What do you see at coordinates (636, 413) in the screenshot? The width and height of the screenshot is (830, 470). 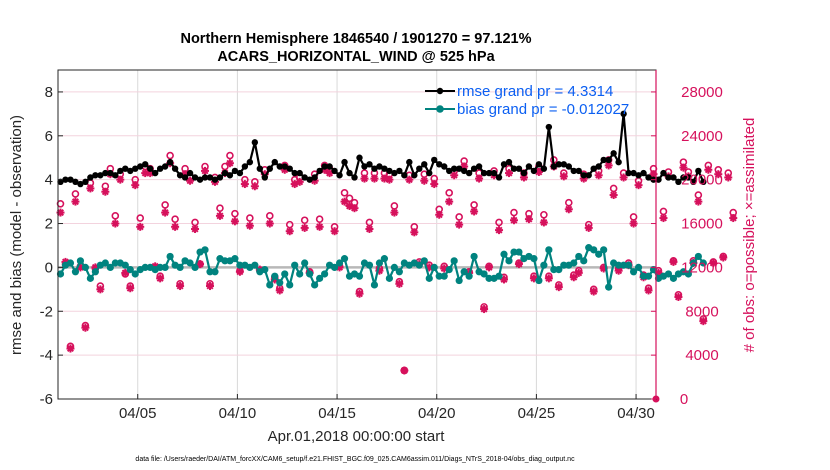 I see `x-tick-label: 04/30` at bounding box center [636, 413].